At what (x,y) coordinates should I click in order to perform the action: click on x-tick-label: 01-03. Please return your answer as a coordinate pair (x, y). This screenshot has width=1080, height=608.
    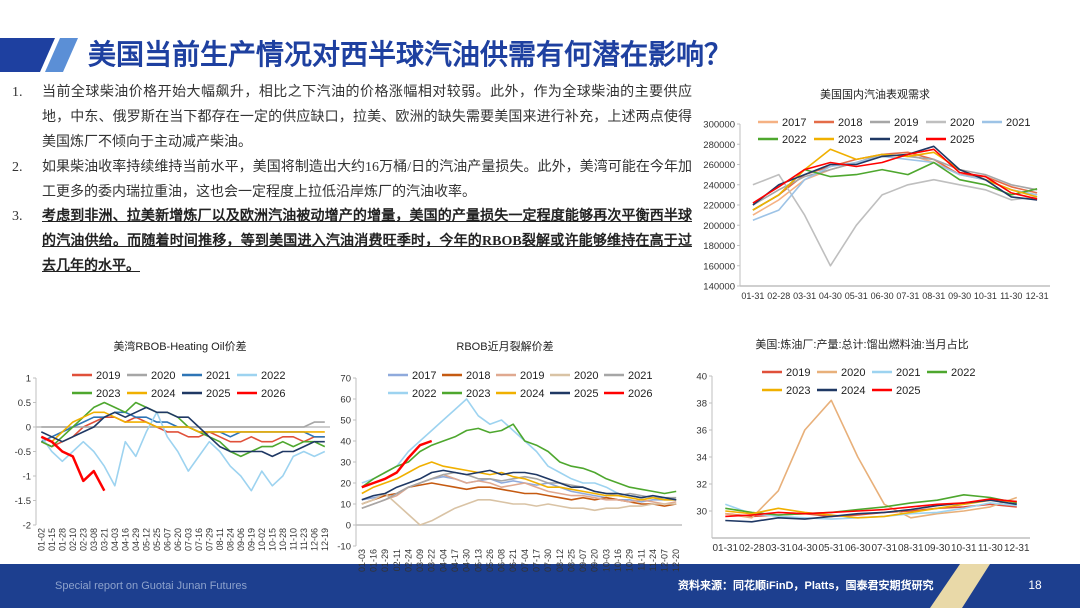
    Looking at the image, I should click on (362, 560).